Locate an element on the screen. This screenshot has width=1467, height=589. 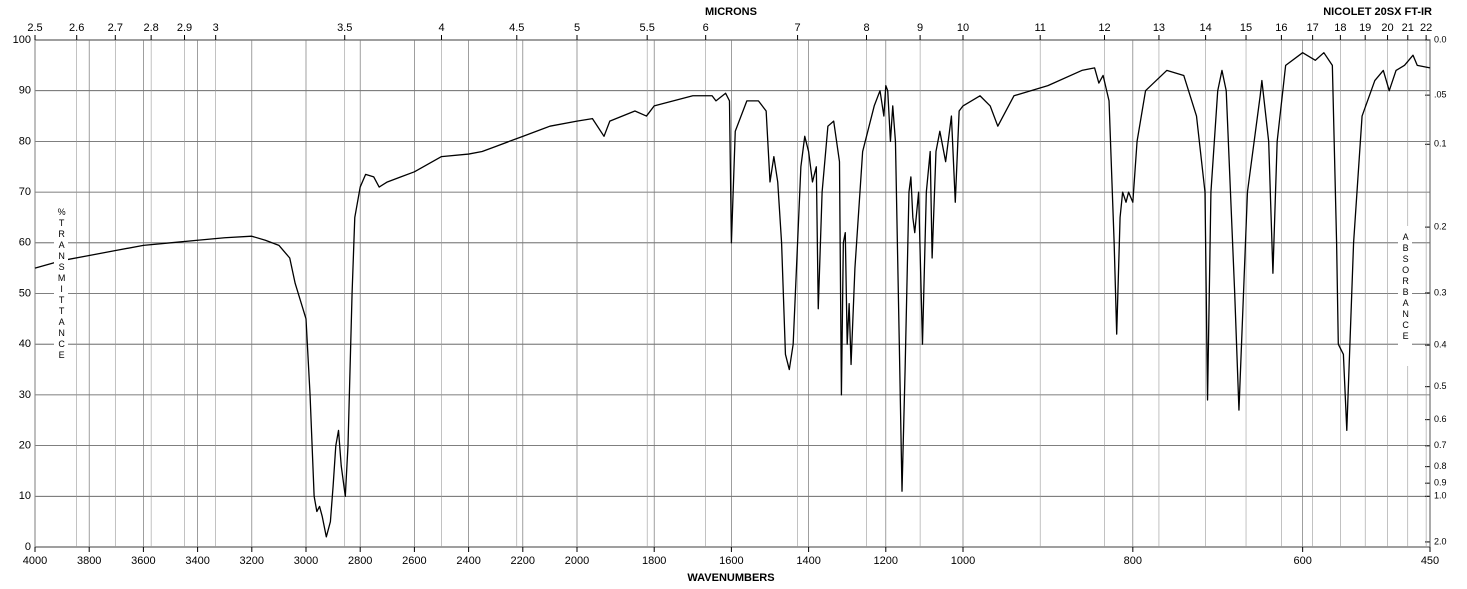
x2-tick-label: 18 is located at coordinates (1340, 28).